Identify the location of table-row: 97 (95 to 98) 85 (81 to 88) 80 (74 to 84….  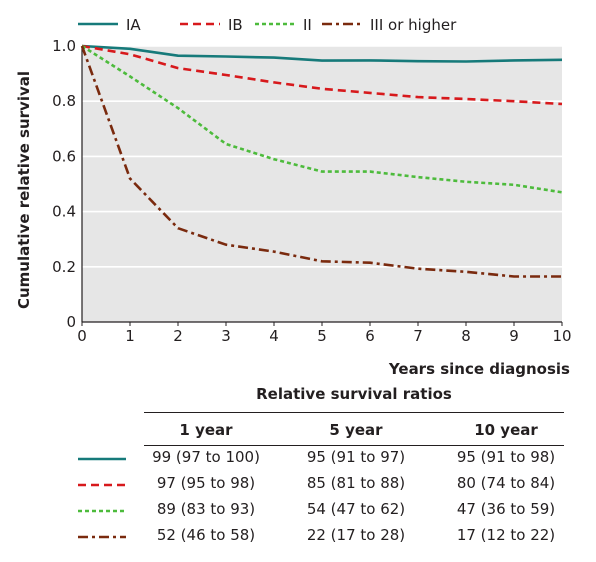
(320, 485).